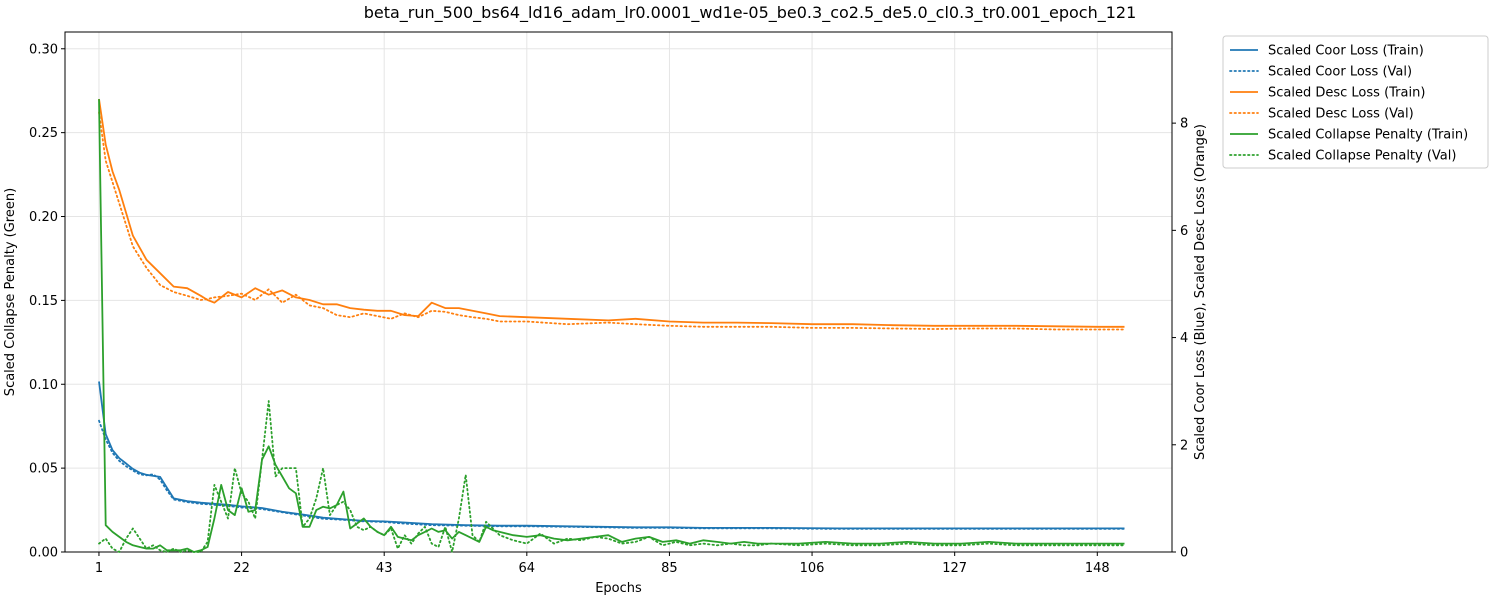 The width and height of the screenshot is (1500, 600). I want to click on y-right-tick-label: 6, so click(1184, 231).